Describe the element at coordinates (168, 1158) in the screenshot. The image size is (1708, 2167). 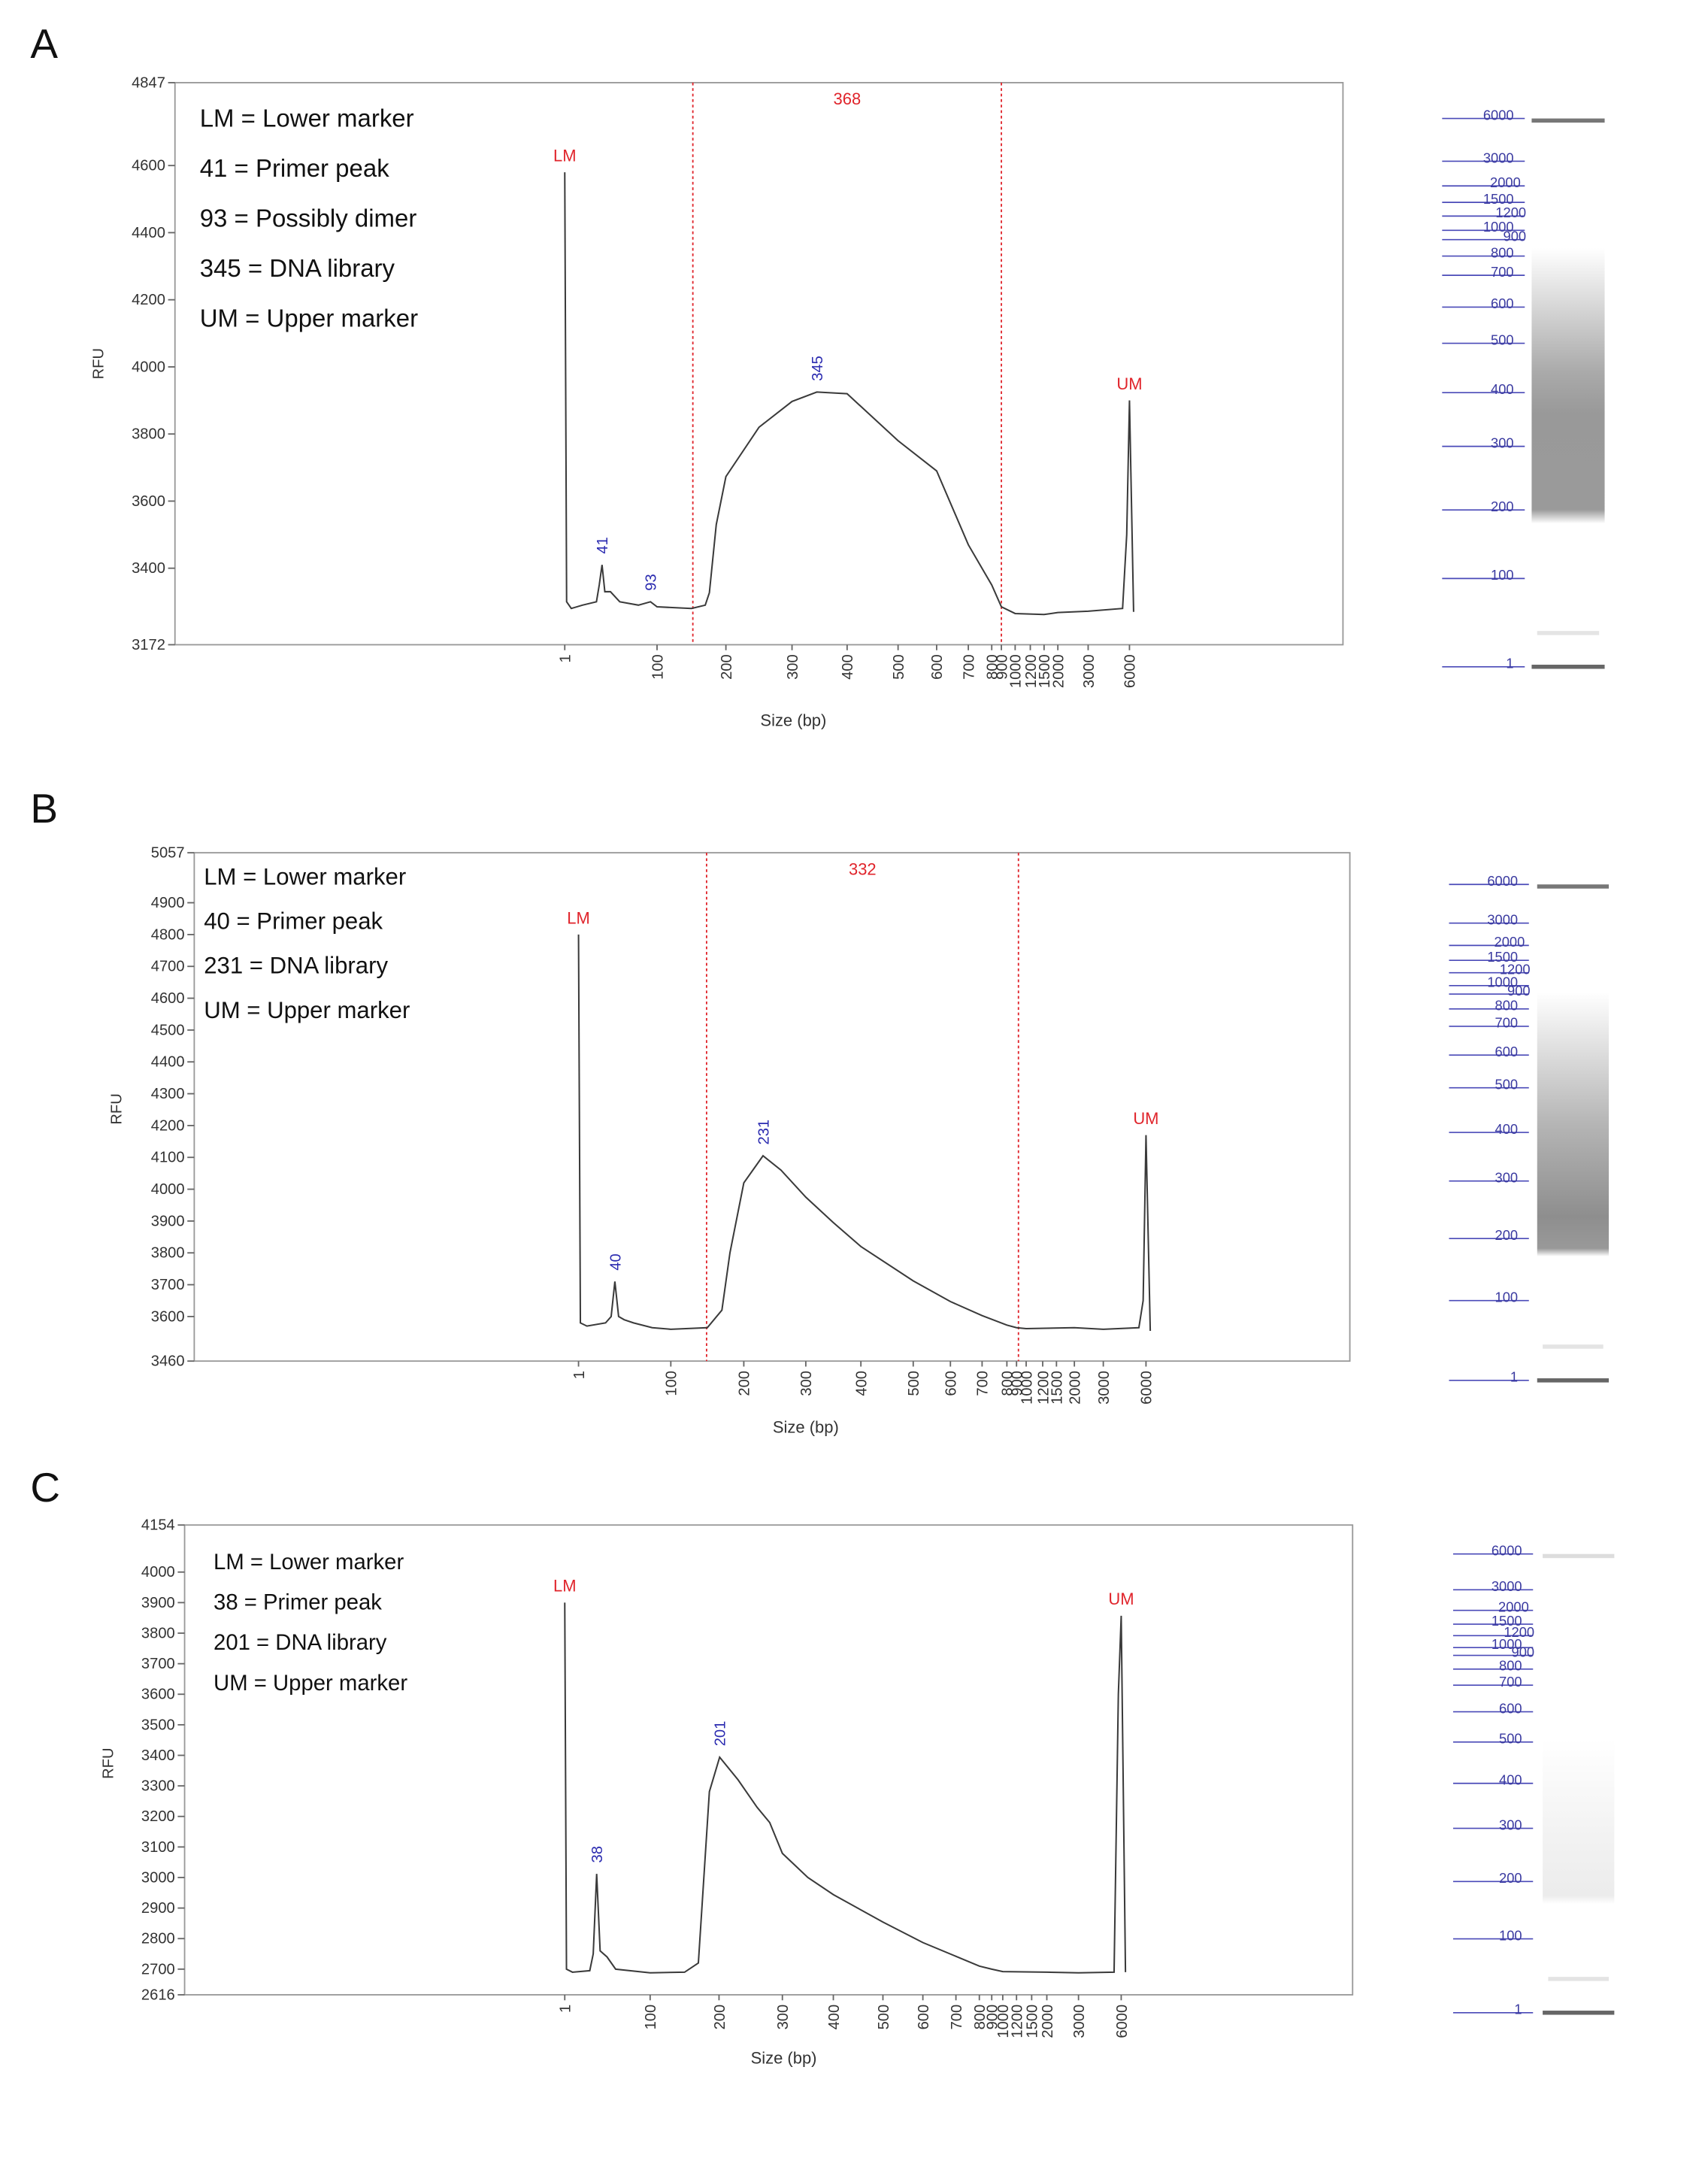
I see `y-tick-label: 4100` at that location.